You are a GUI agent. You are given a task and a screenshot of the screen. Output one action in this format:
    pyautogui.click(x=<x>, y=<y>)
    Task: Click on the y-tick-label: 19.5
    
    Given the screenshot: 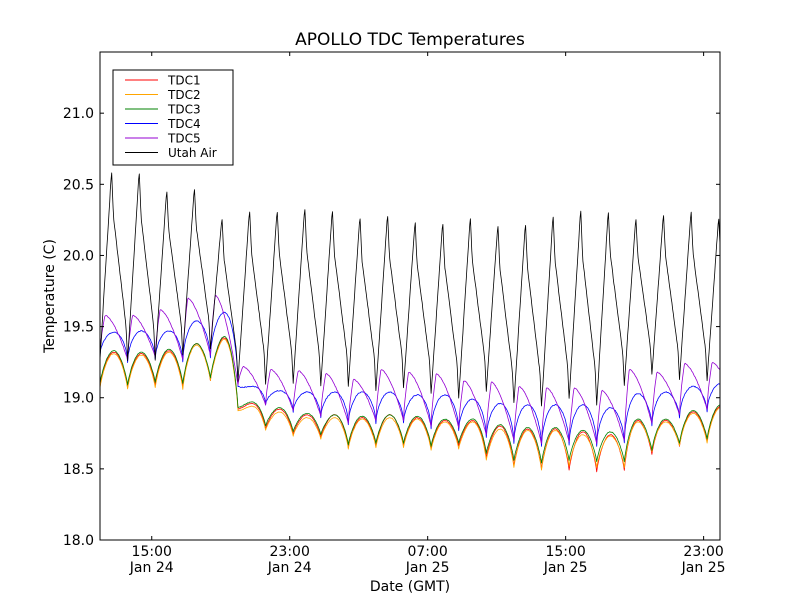 What is the action you would take?
    pyautogui.click(x=78, y=328)
    